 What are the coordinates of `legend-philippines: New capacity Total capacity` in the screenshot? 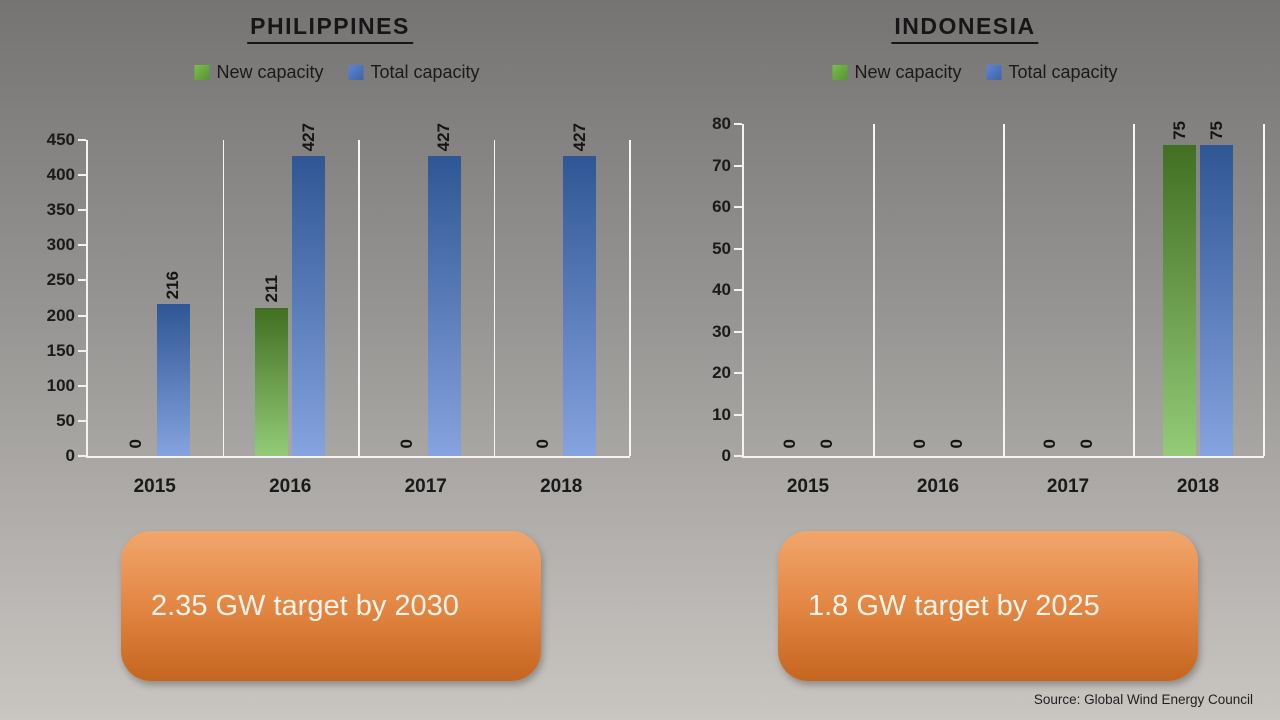 It's located at (337, 72).